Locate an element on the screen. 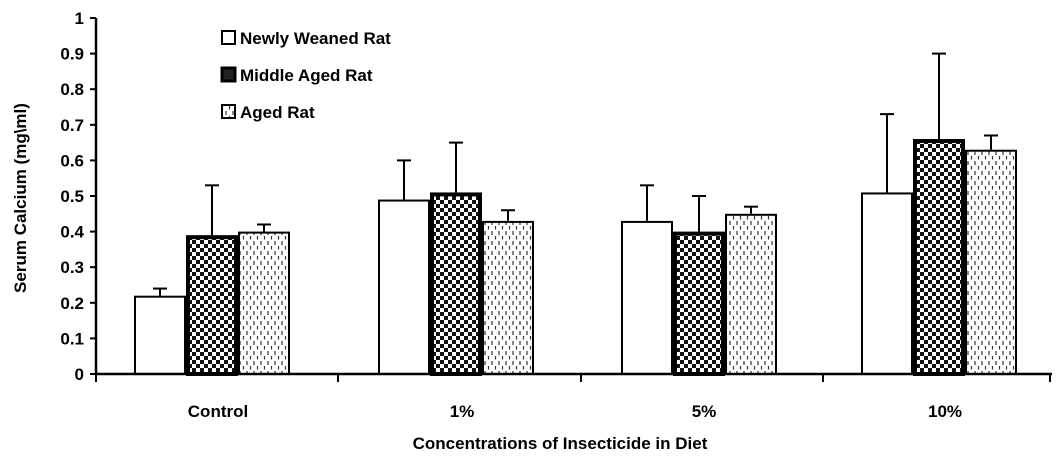 This screenshot has width=1056, height=460. legend-label: Middle Aged Rat is located at coordinates (306, 75).